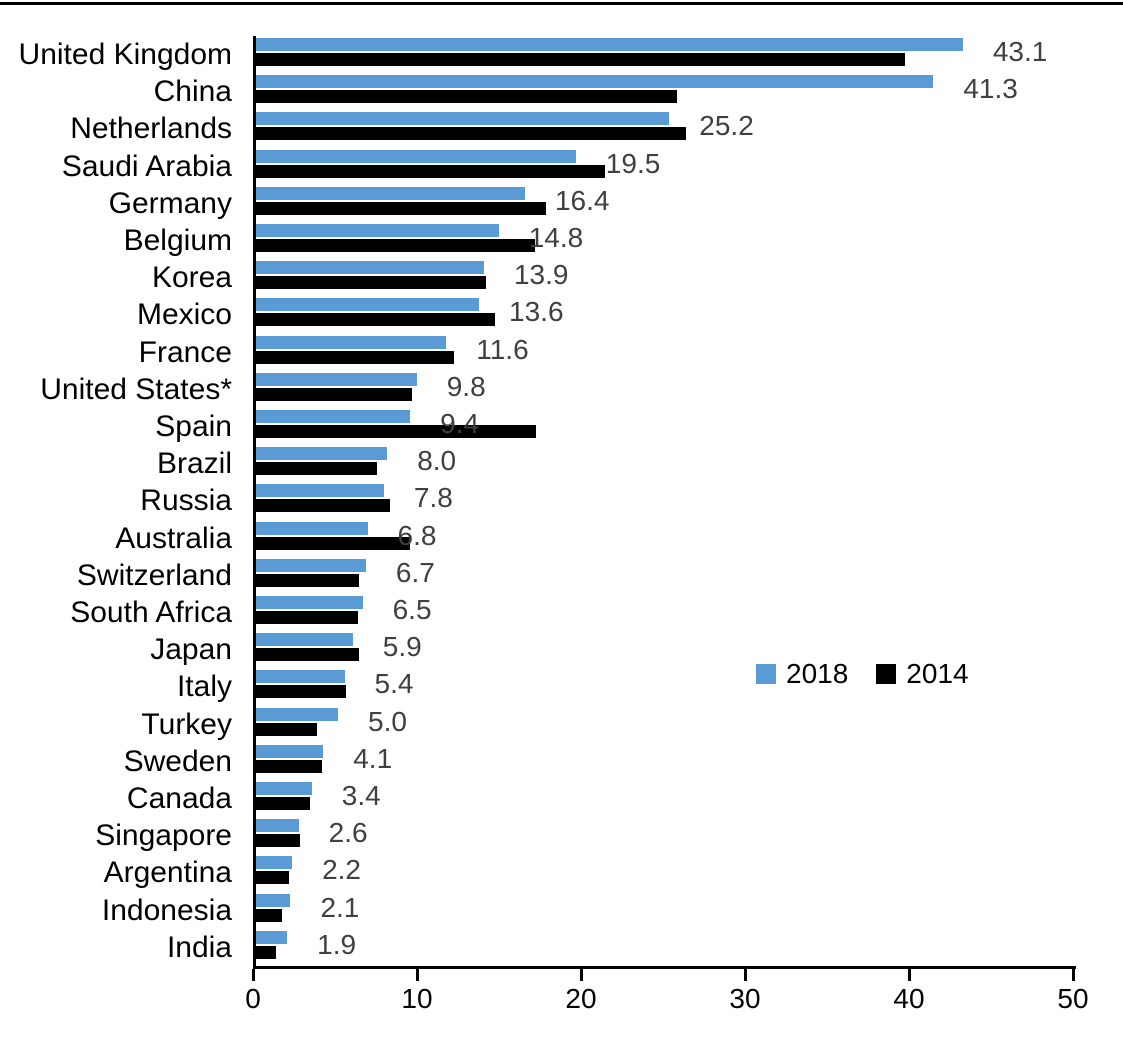 This screenshot has width=1123, height=1041. Describe the element at coordinates (666, 203) in the screenshot. I see `category-row: 16.4` at that location.